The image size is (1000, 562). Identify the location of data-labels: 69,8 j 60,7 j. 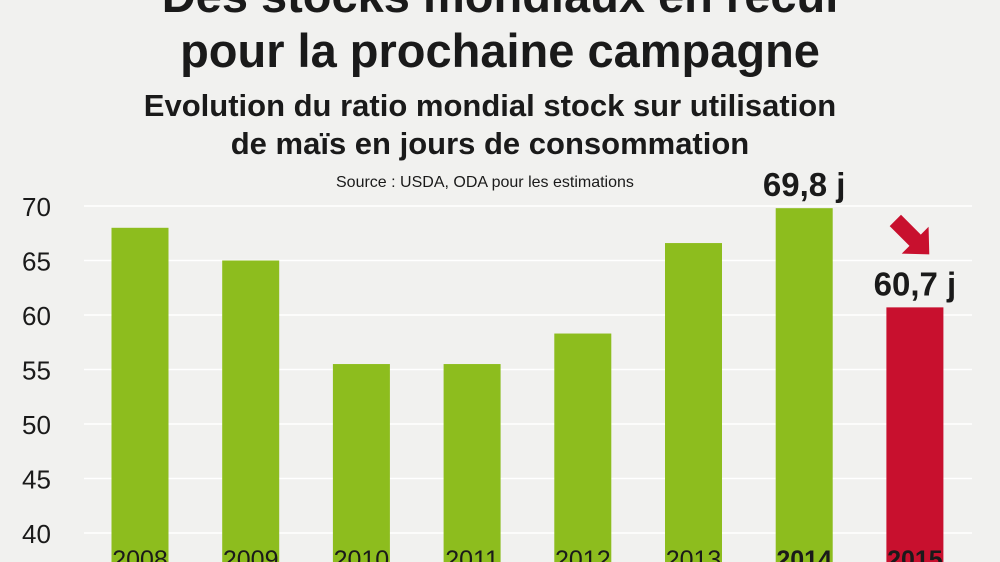
(859, 234).